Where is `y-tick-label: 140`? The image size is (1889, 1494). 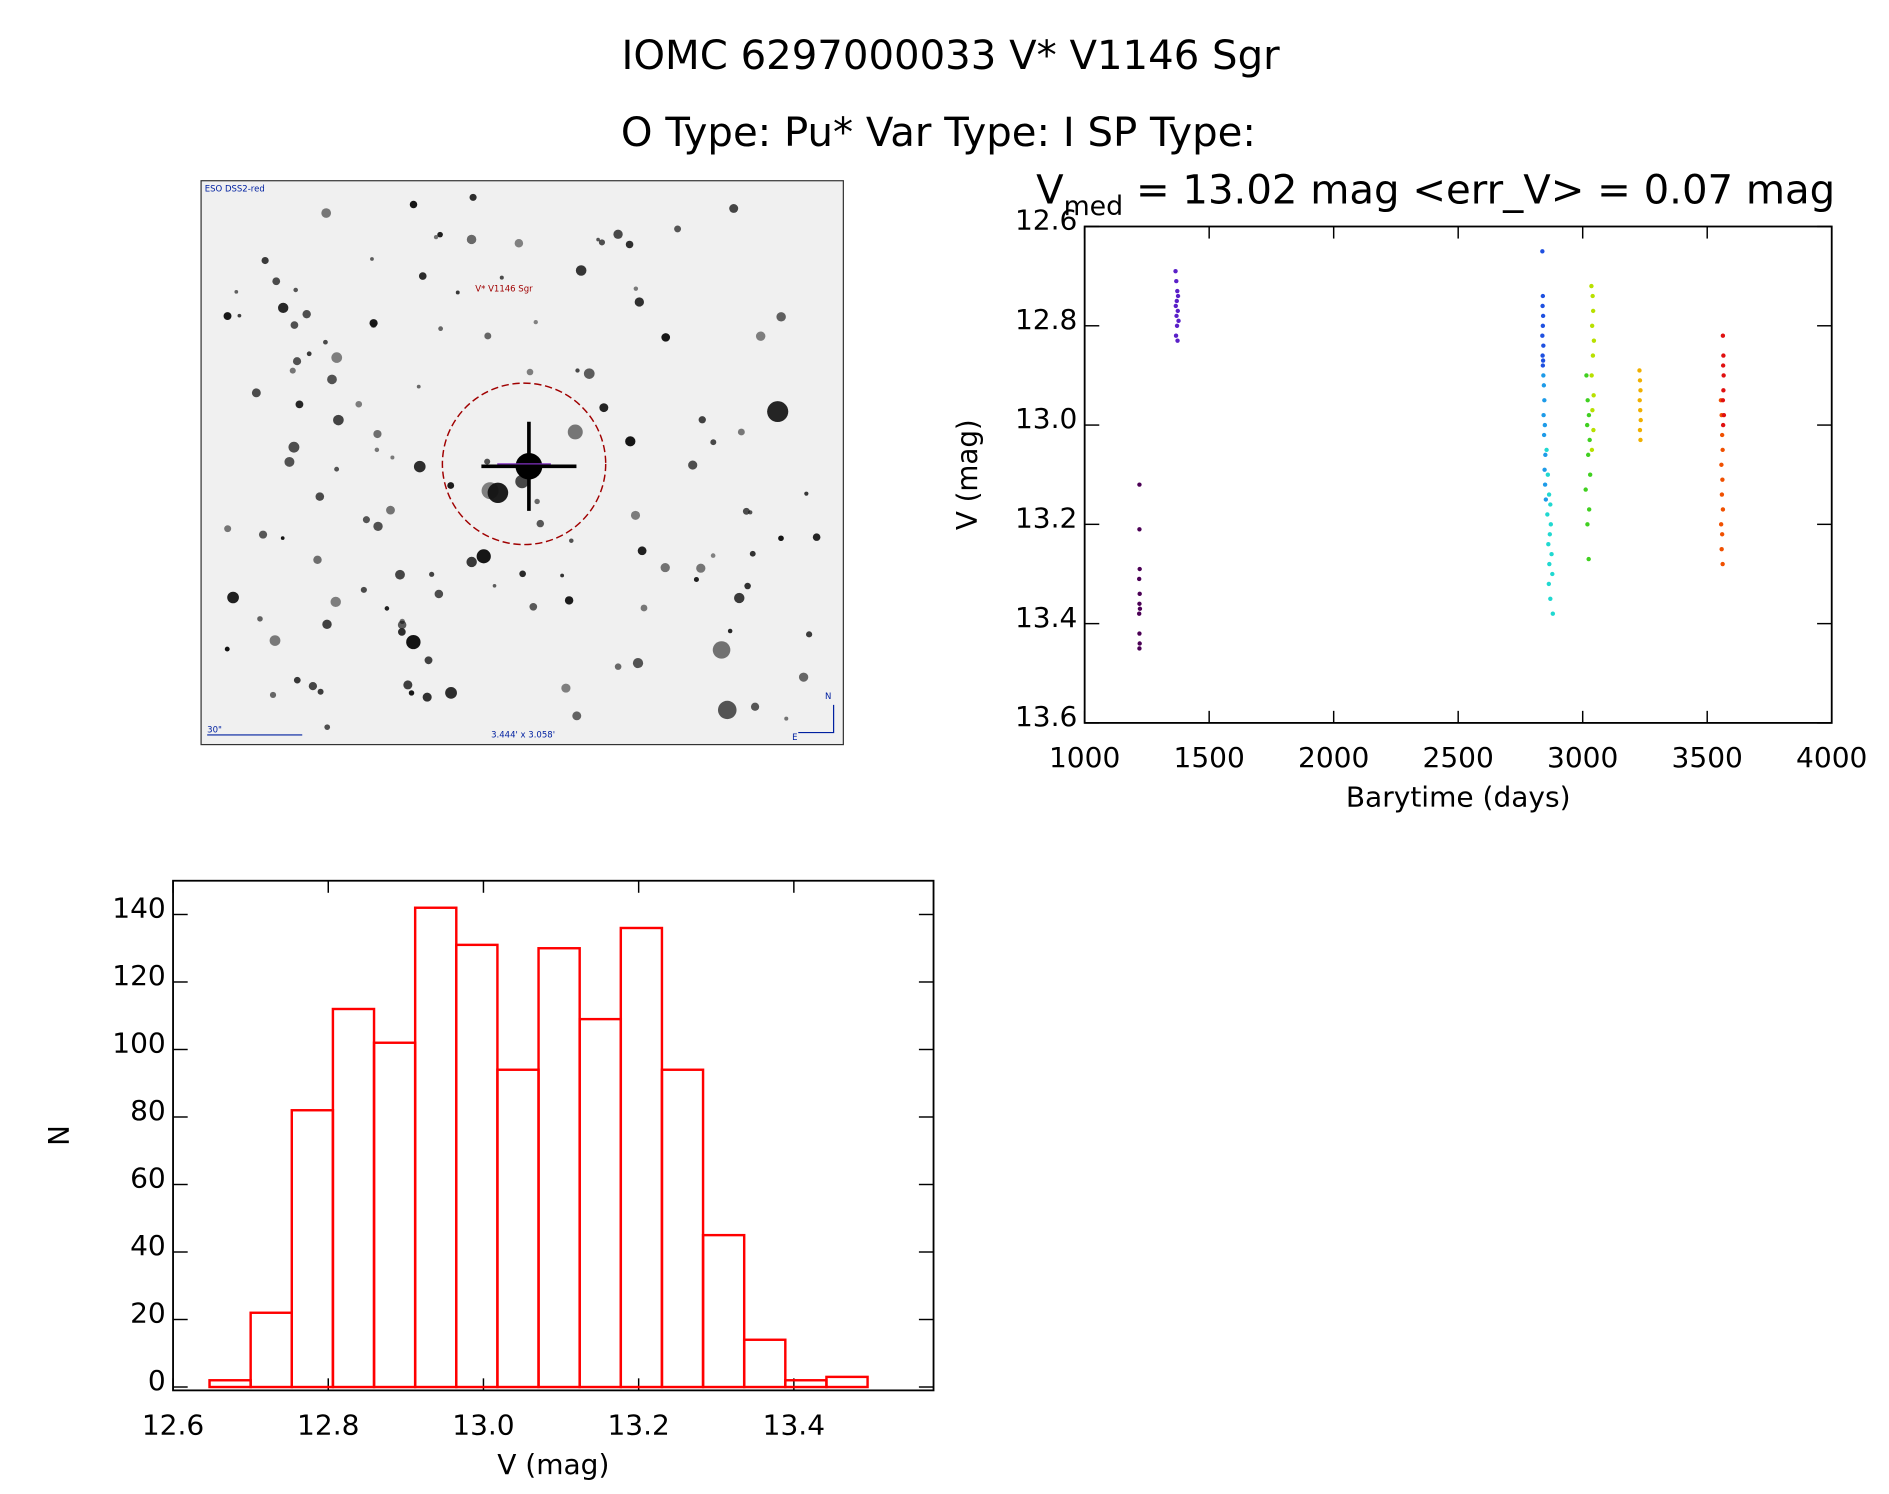
y-tick-label: 140 is located at coordinates (138, 908).